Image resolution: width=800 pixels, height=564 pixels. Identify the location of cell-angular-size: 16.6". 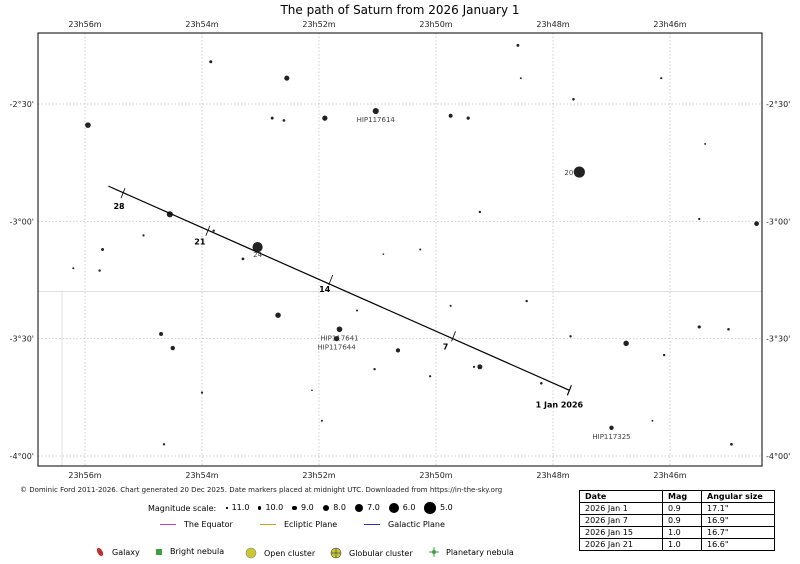
(738, 544).